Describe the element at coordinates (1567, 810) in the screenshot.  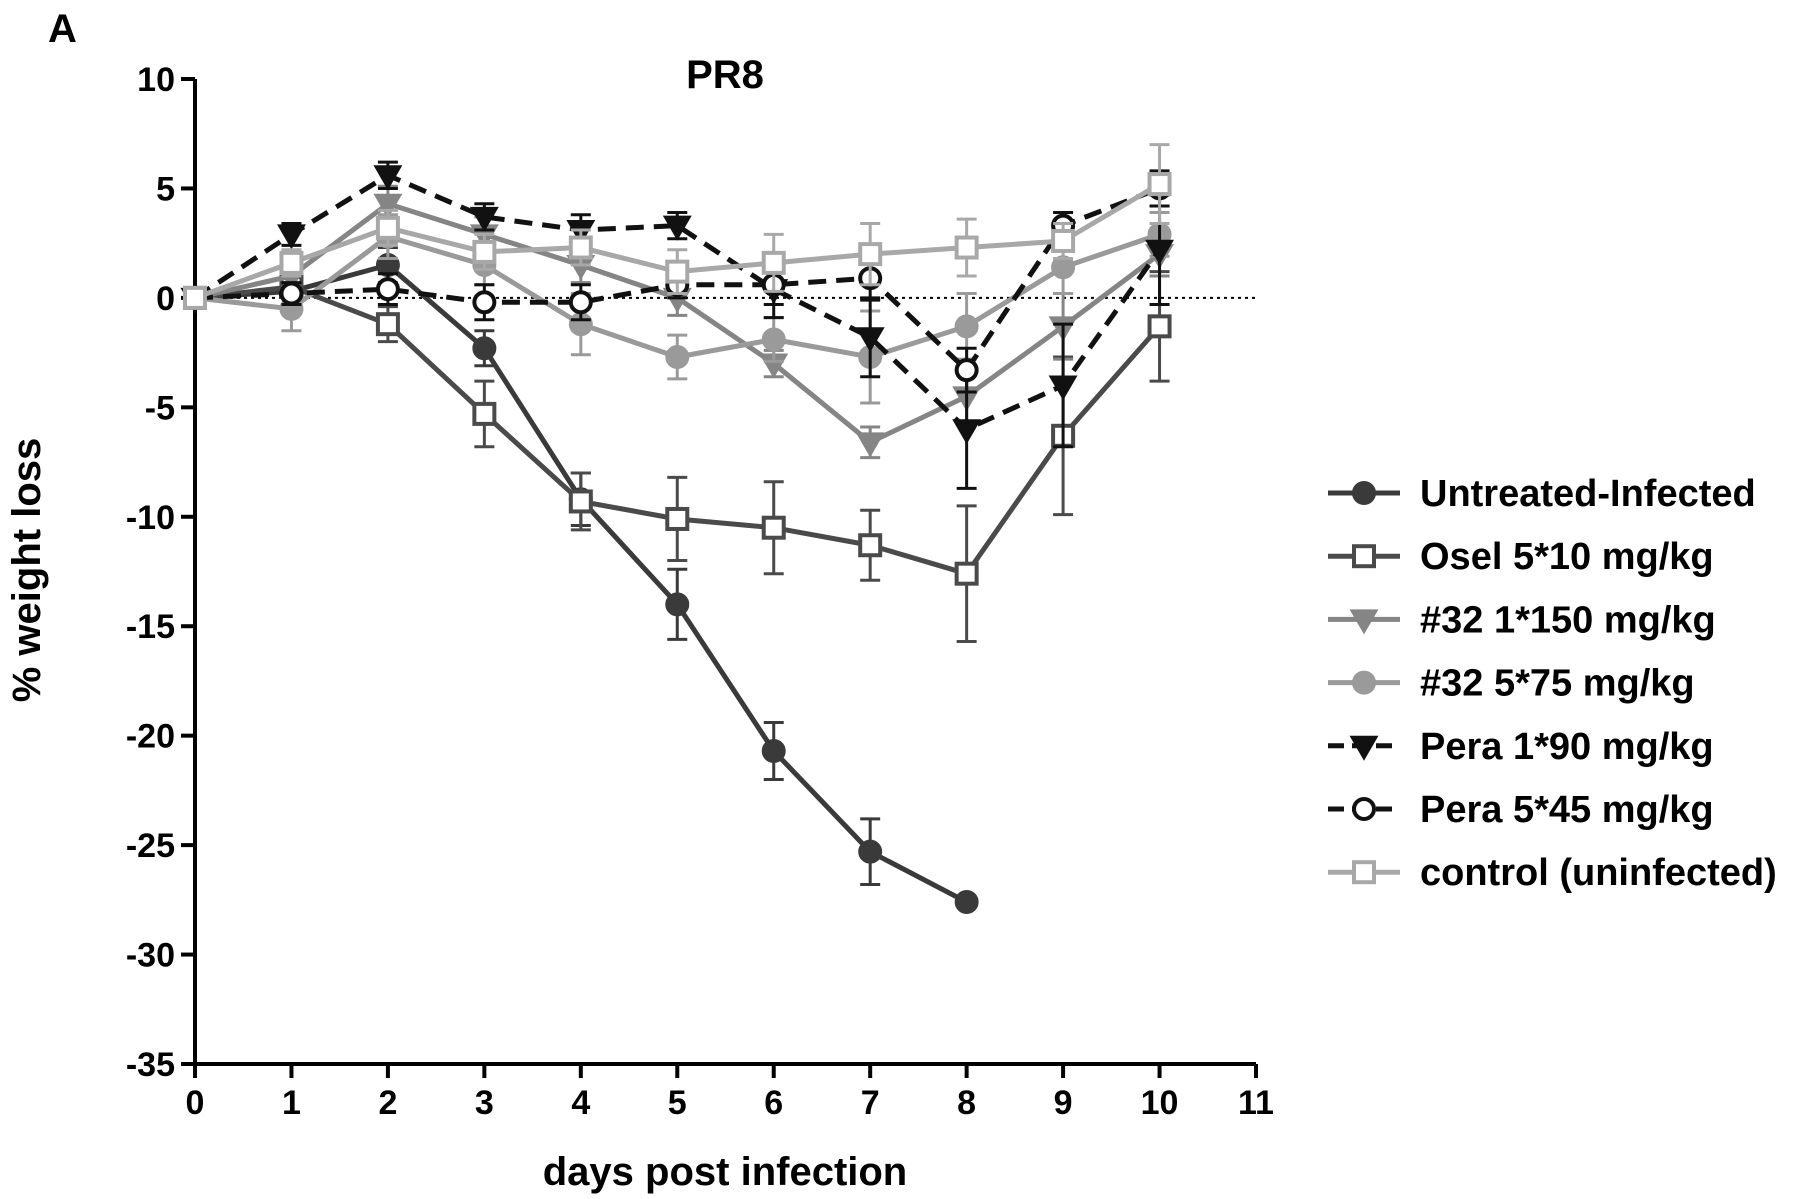
I see `legend-label: Pera 5*45 mg/kg` at that location.